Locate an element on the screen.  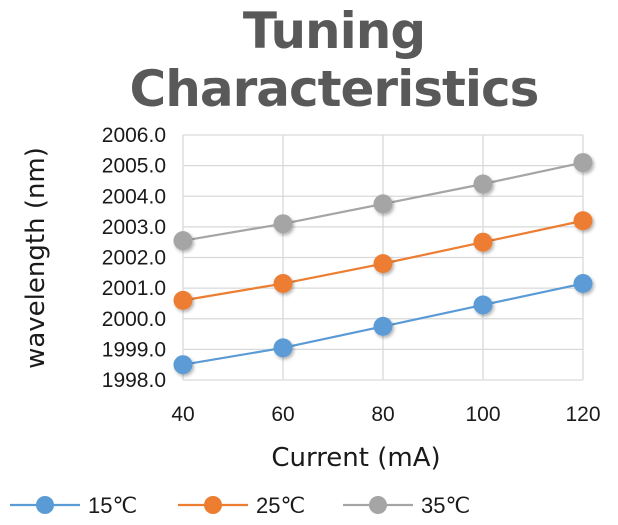
y-tick-label: 1999.0 is located at coordinates (134, 349).